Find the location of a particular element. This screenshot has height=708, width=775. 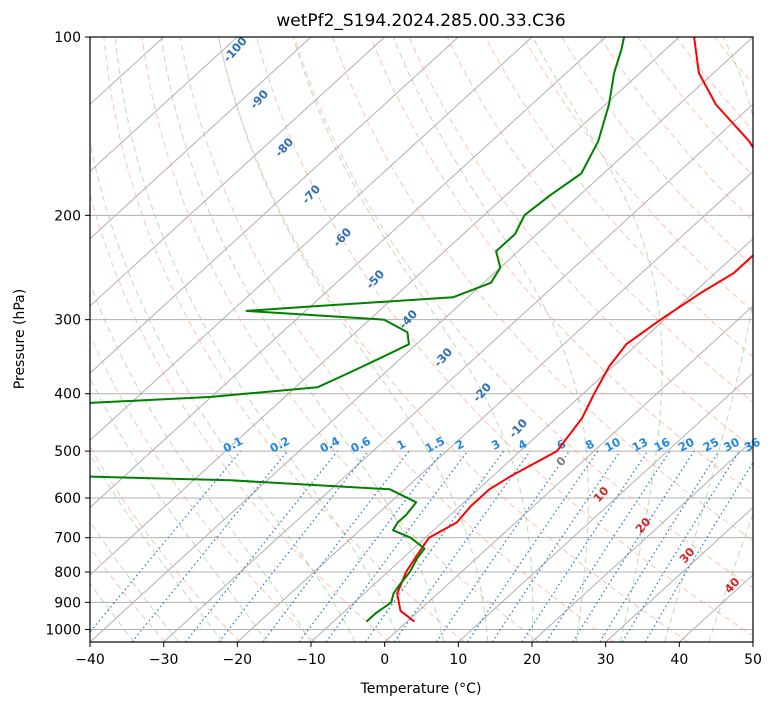

dewpoint-profile-line is located at coordinates (258, 549).